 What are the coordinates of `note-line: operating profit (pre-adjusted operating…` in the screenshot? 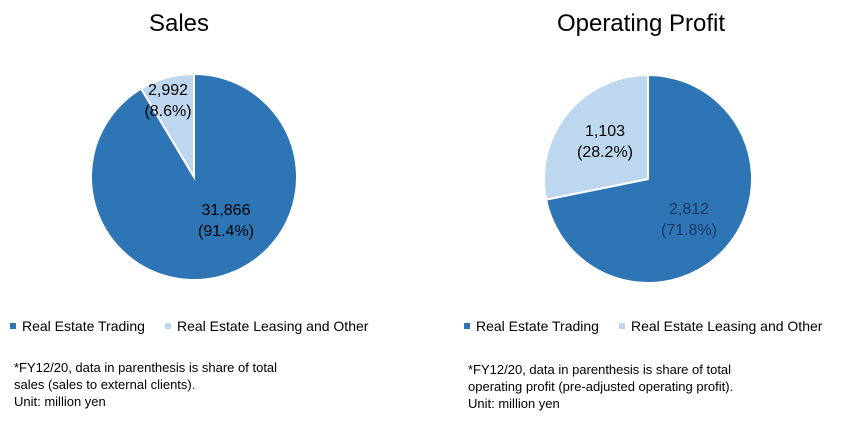 It's located at (601, 386).